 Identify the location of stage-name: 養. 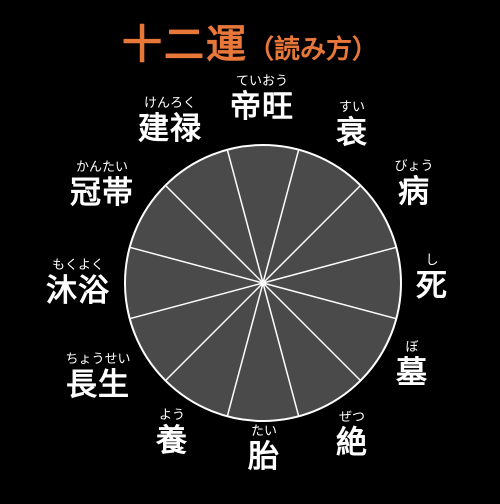
(172, 441).